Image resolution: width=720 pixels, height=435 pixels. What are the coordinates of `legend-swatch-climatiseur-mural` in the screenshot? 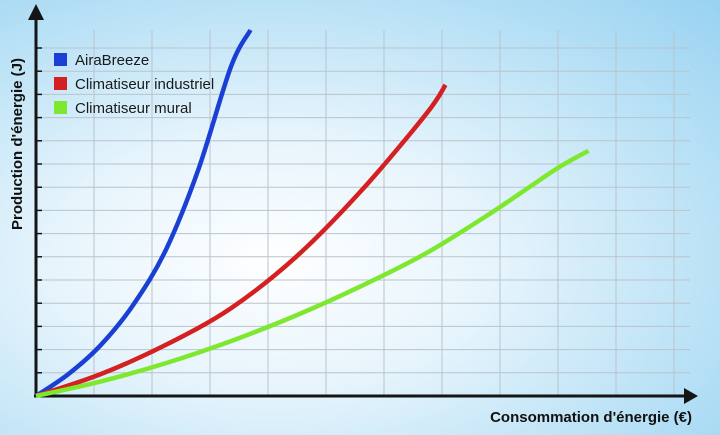 It's located at (60, 107).